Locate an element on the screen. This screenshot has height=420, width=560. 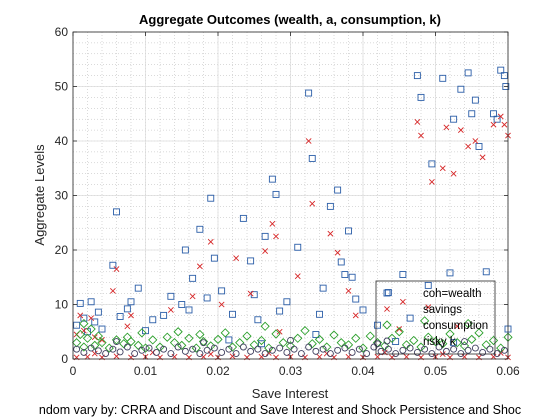
x-tick-label: 0 is located at coordinates (73, 371).